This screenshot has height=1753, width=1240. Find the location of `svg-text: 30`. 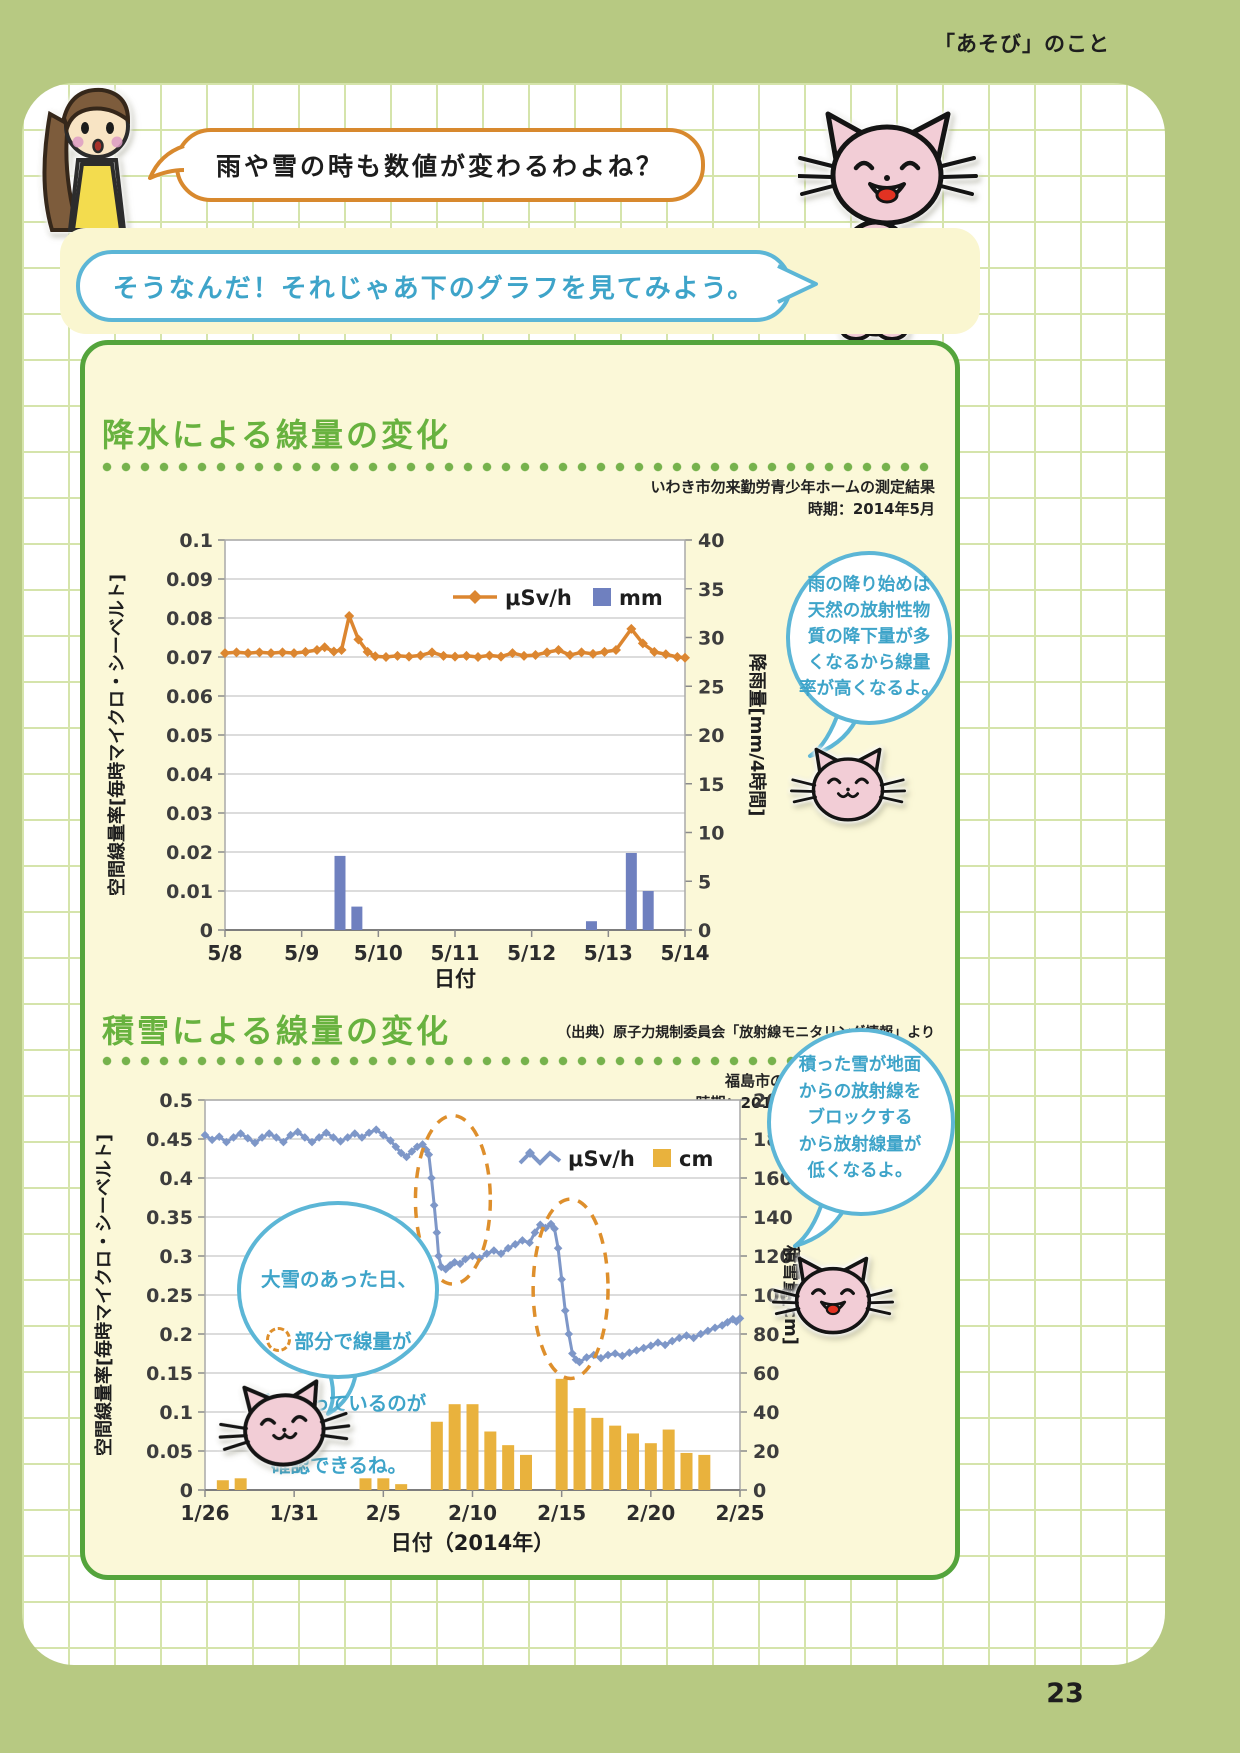

svg-text: 30 is located at coordinates (711, 639).